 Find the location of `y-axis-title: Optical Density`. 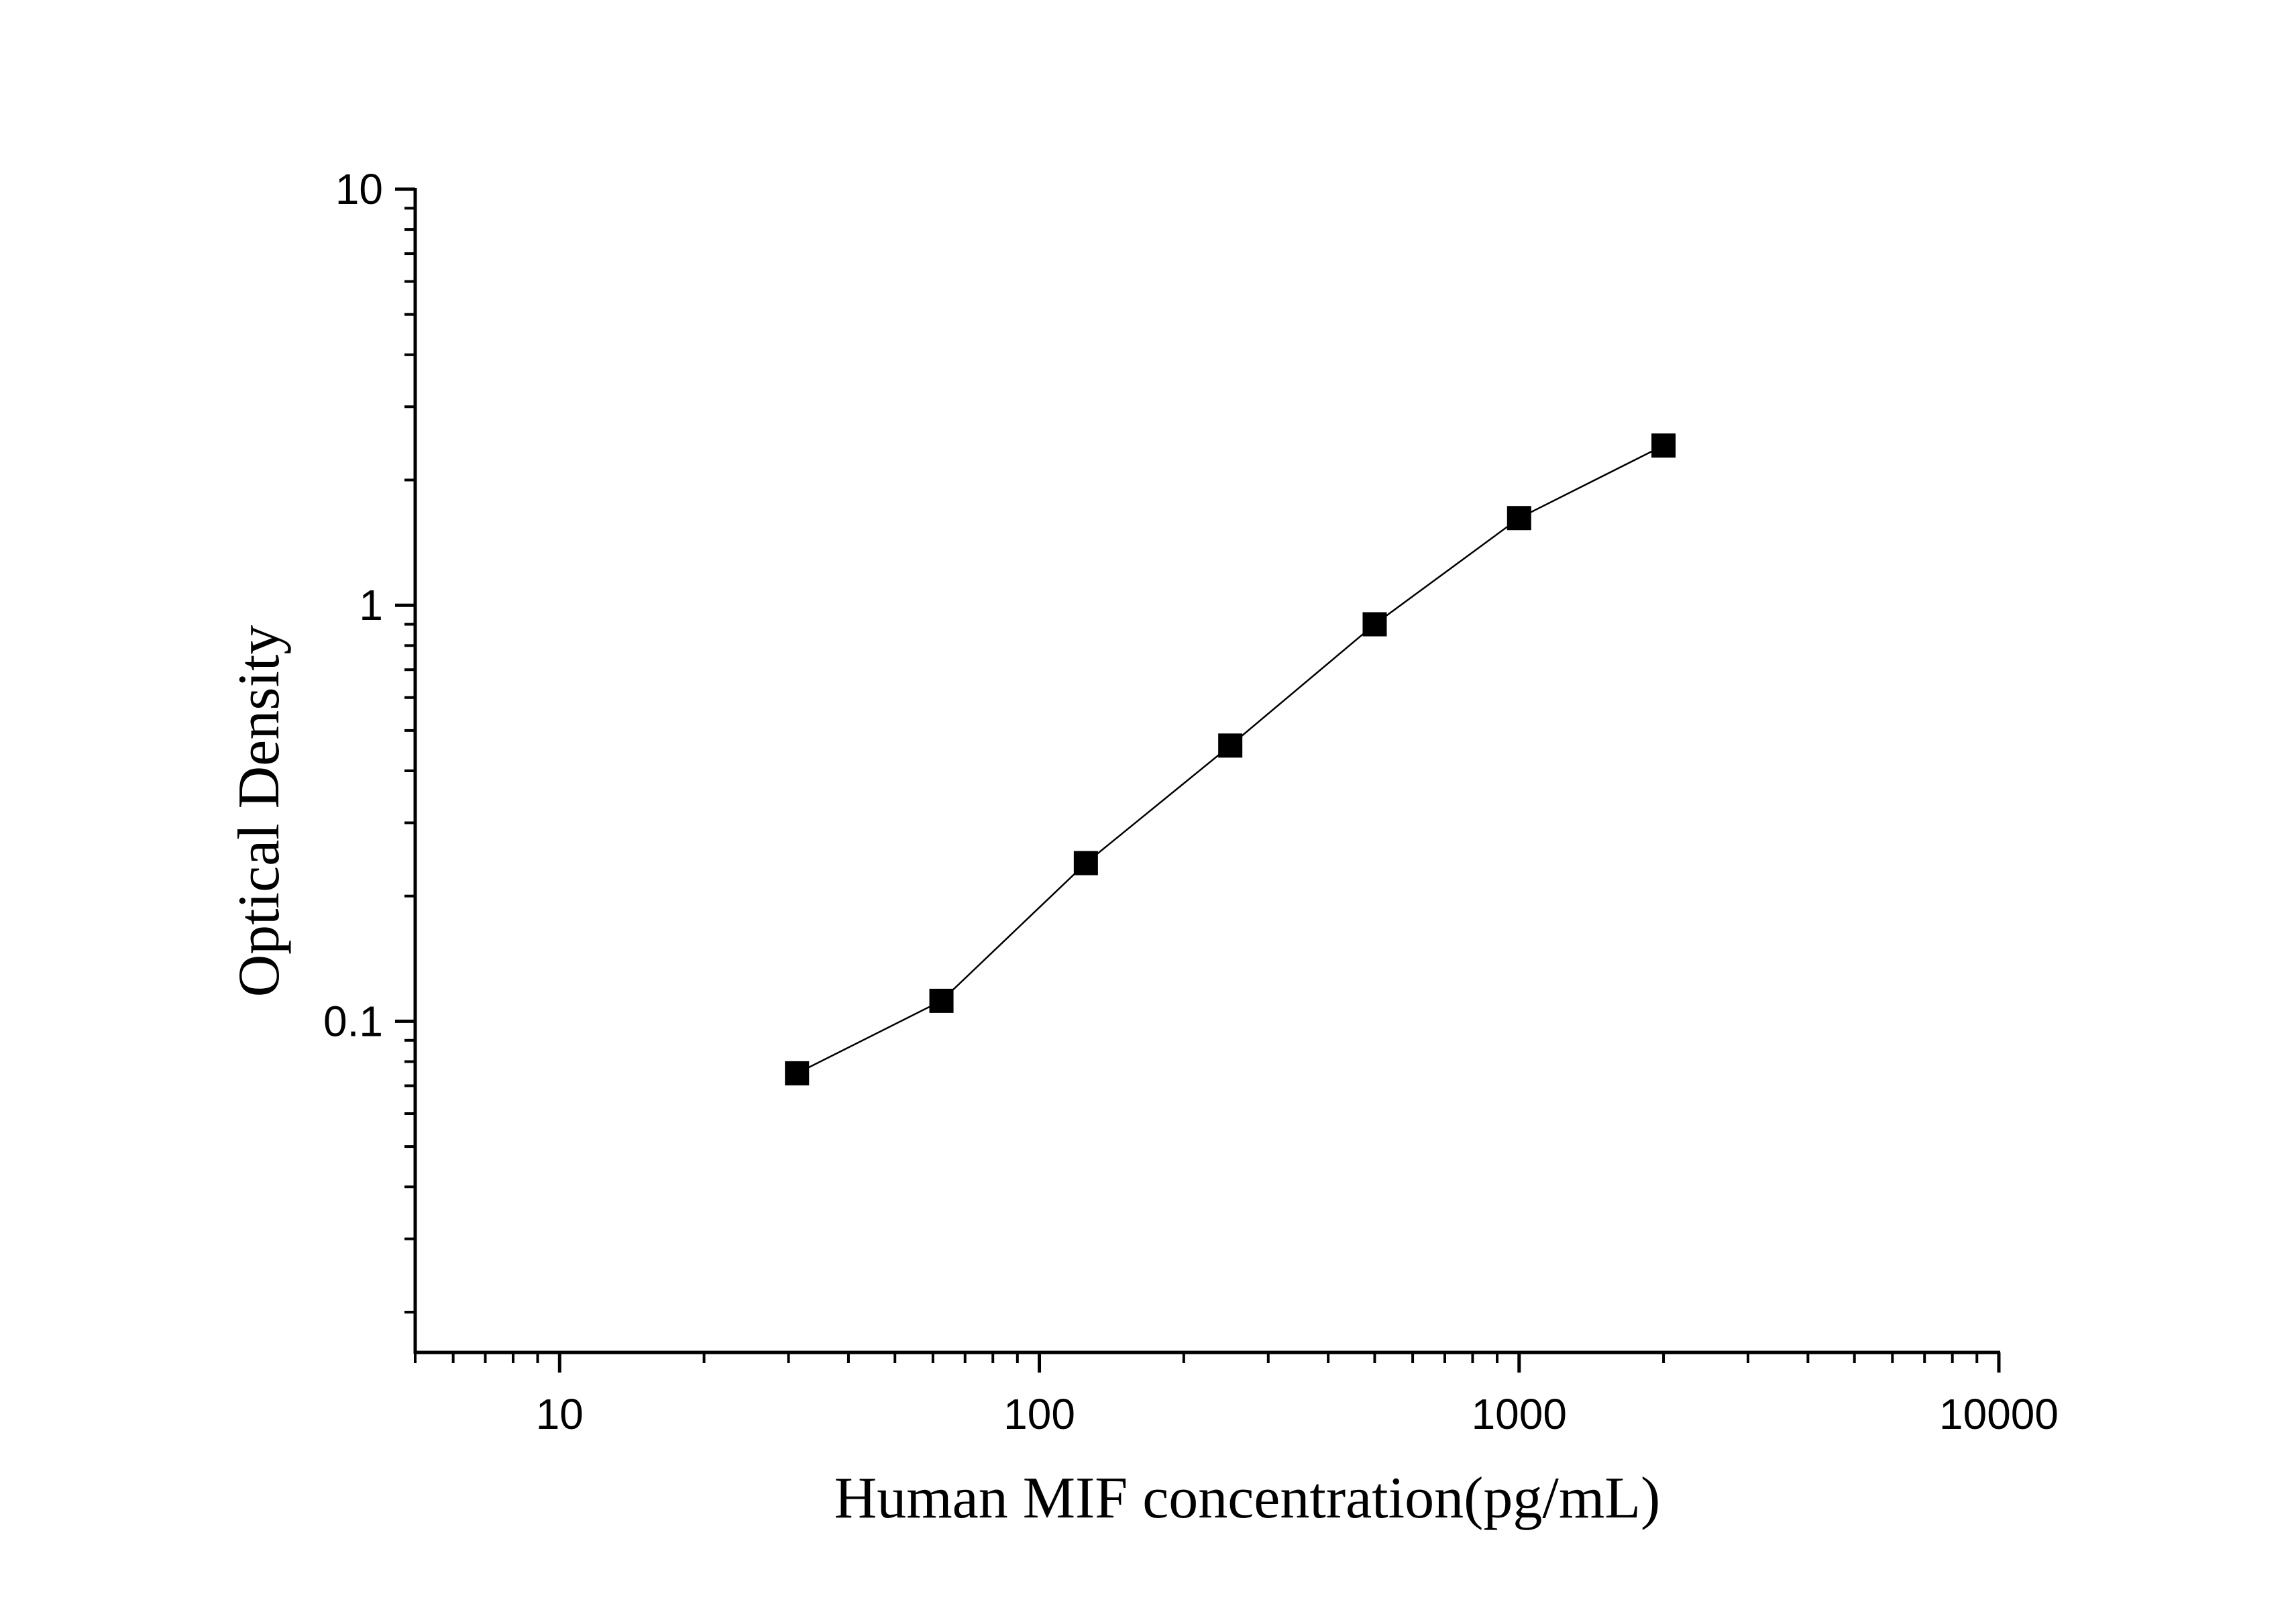

y-axis-title: Optical Density is located at coordinates (259, 811).